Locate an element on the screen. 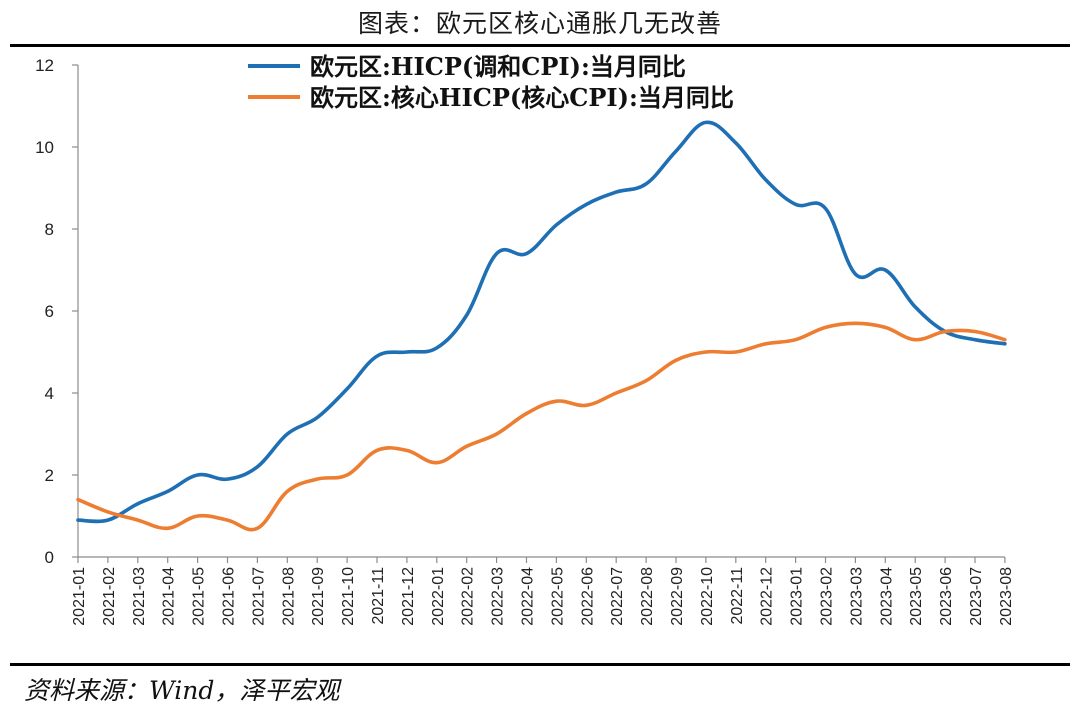 The height and width of the screenshot is (711, 1080). y-tick-label: 10 is located at coordinates (44, 147).